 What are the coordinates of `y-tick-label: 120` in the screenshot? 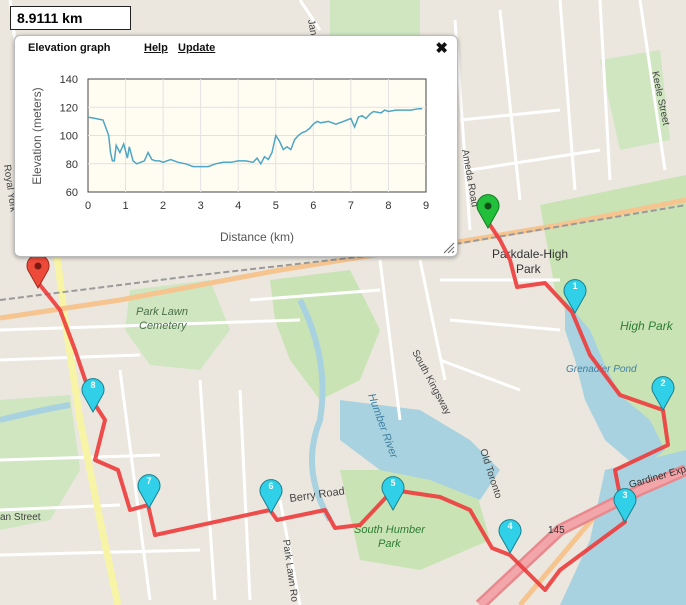 It's located at (69, 108).